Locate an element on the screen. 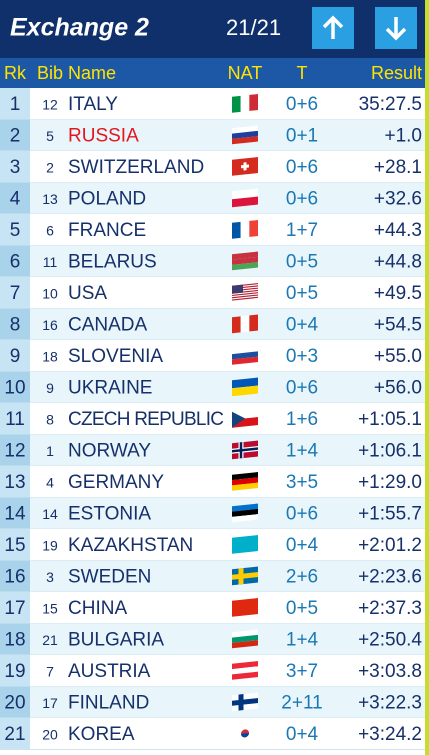  nation-name: CHINA is located at coordinates (97, 608).